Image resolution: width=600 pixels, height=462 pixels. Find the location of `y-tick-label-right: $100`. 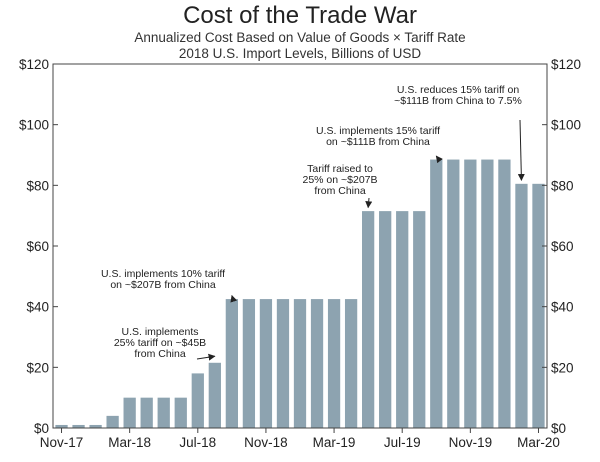

y-tick-label-right: $100 is located at coordinates (566, 125).